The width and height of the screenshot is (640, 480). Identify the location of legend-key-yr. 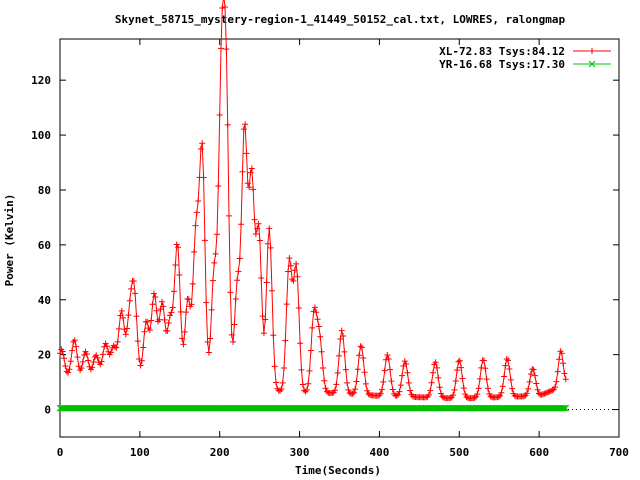
(592, 64).